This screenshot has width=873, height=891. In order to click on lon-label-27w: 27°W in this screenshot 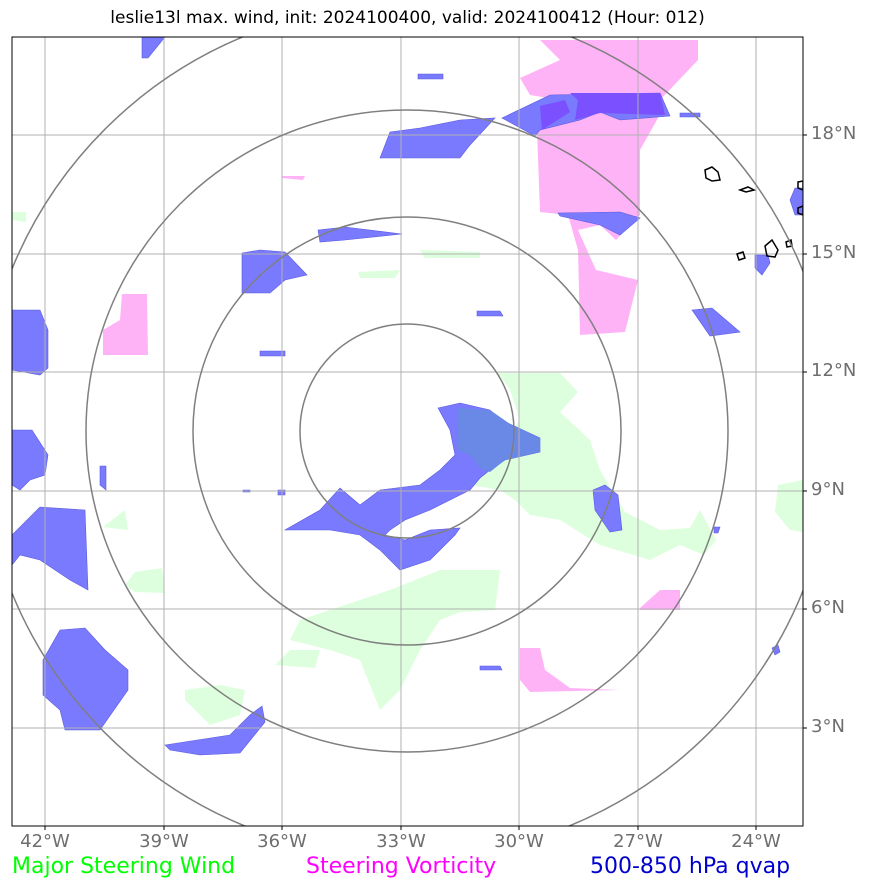, I will do `click(638, 841)`.